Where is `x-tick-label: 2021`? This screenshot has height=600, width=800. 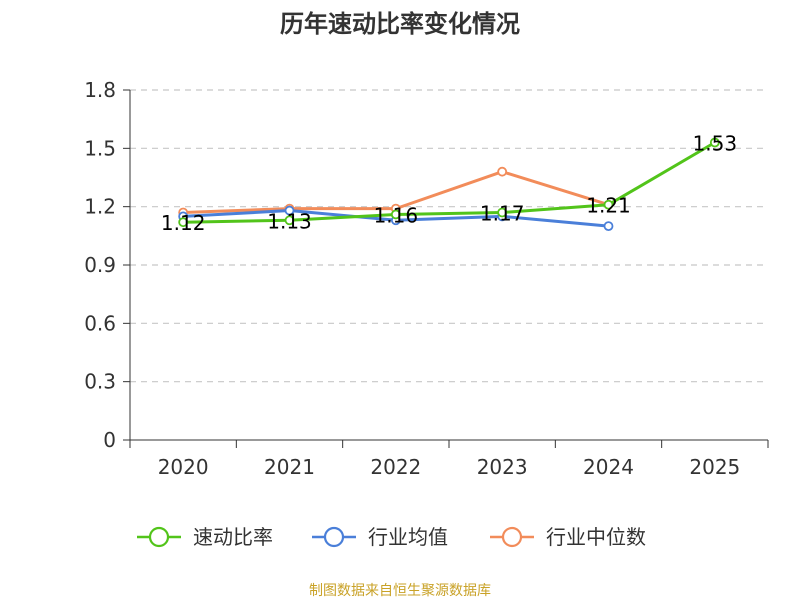 x-tick-label: 2021 is located at coordinates (289, 467).